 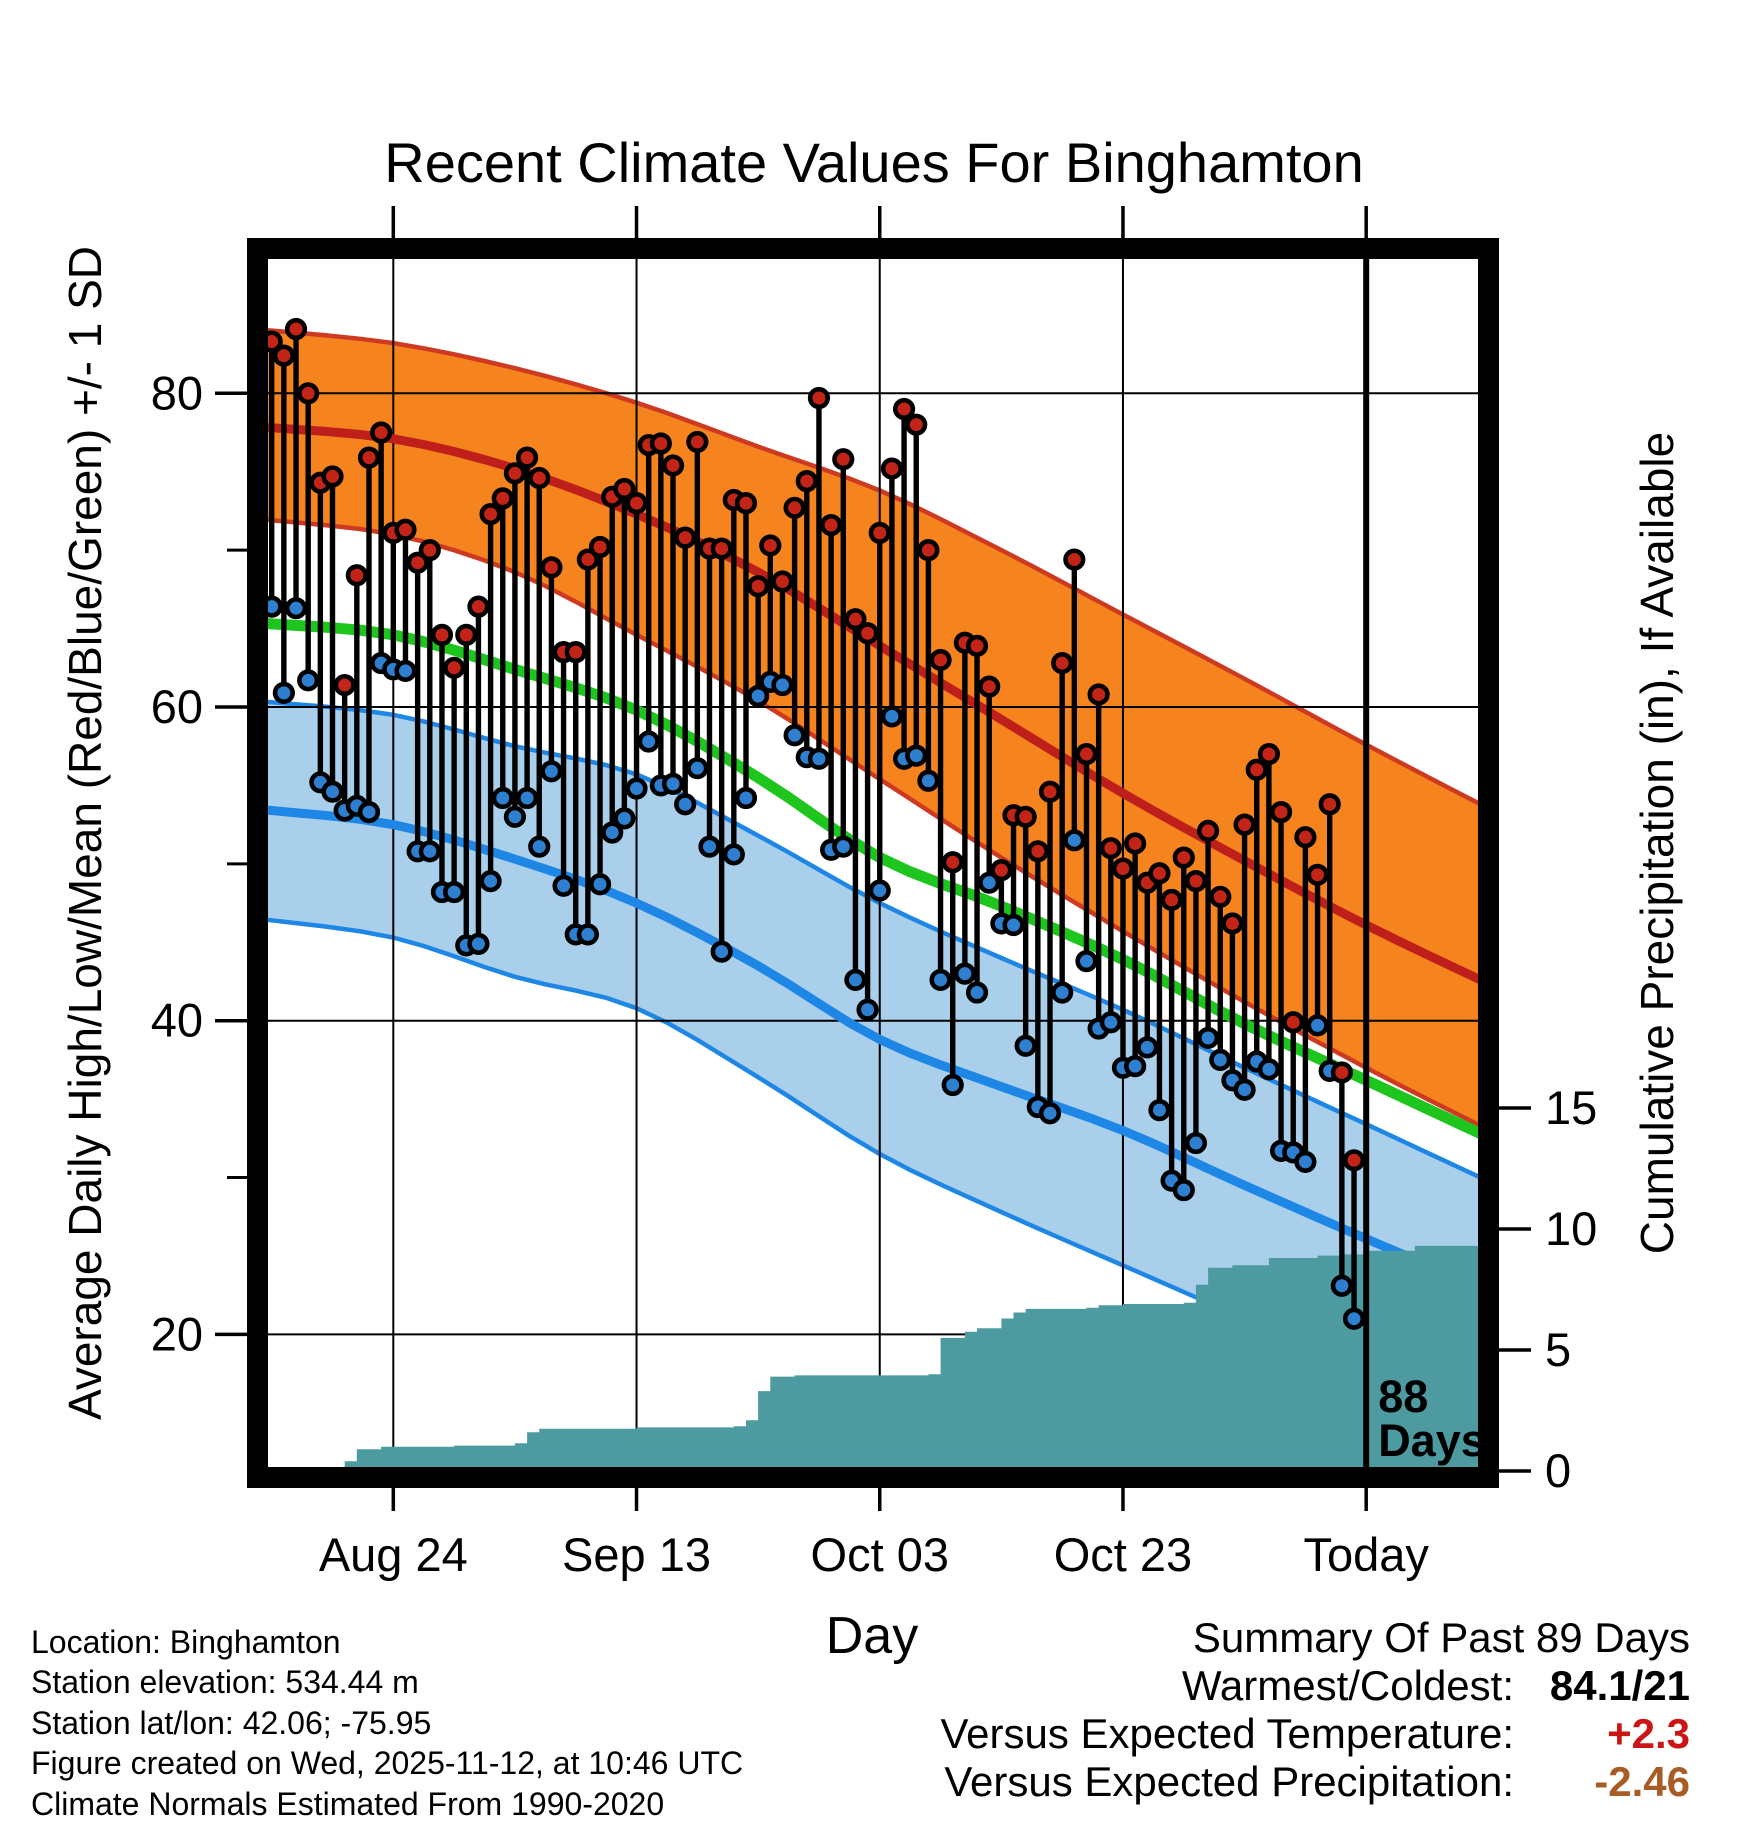 I want to click on summary-label: Warmest/Coldest:, so click(x=1347, y=1685).